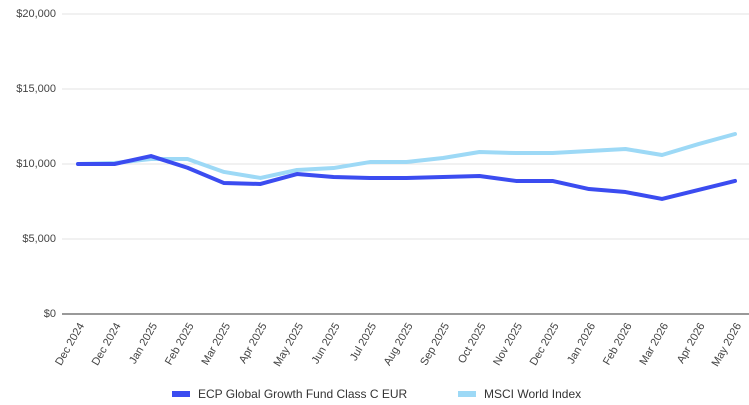 The height and width of the screenshot is (405, 749). Describe the element at coordinates (216, 344) in the screenshot. I see `x-tick-label: Mar 2025` at that location.